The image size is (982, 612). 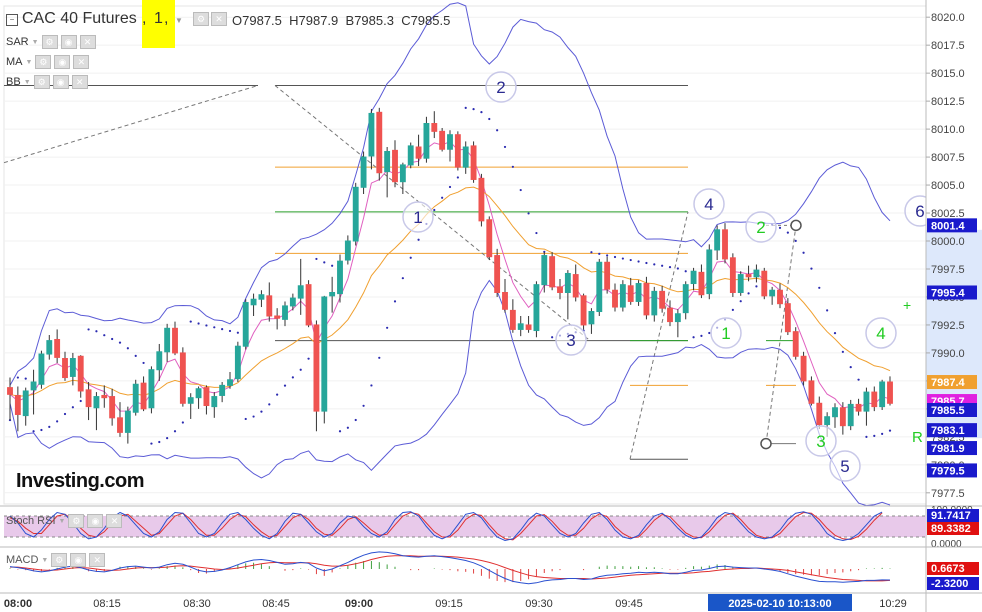 I want to click on interval-value: 1, so click(x=158, y=18).